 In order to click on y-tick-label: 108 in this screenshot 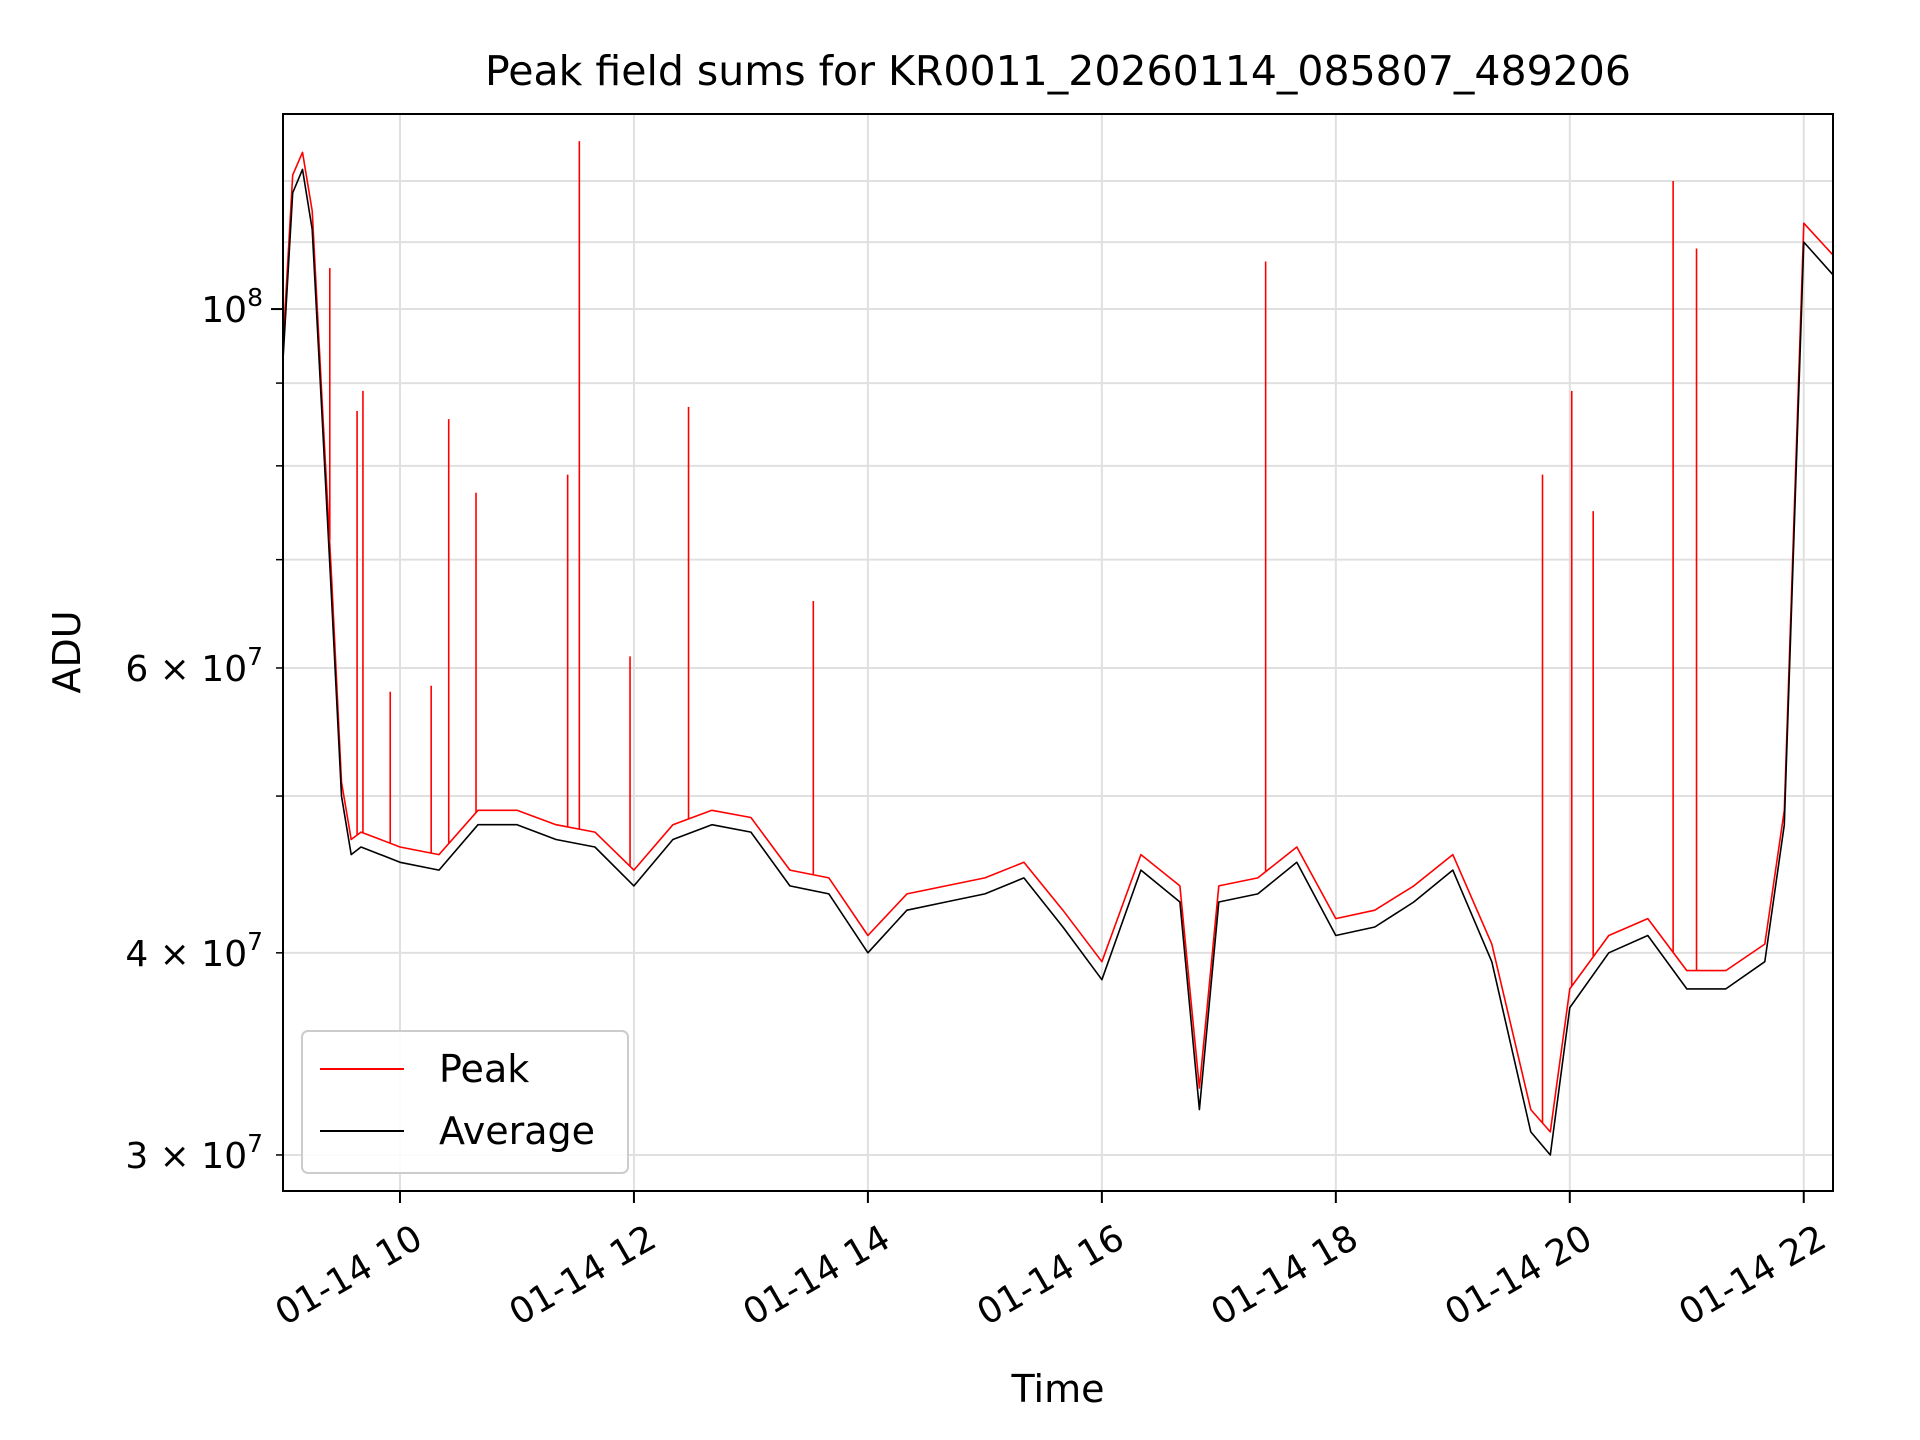, I will do `click(232, 307)`.